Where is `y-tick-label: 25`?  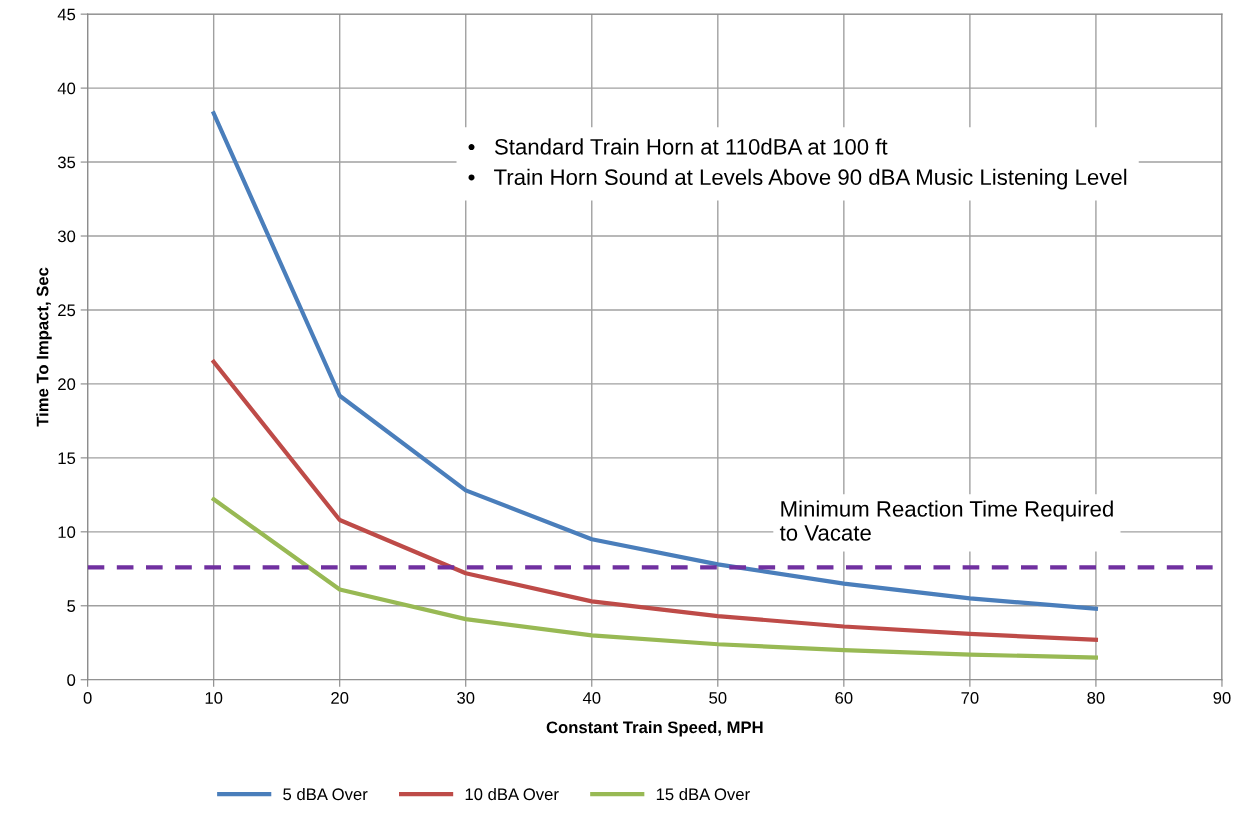
y-tick-label: 25 is located at coordinates (67, 310).